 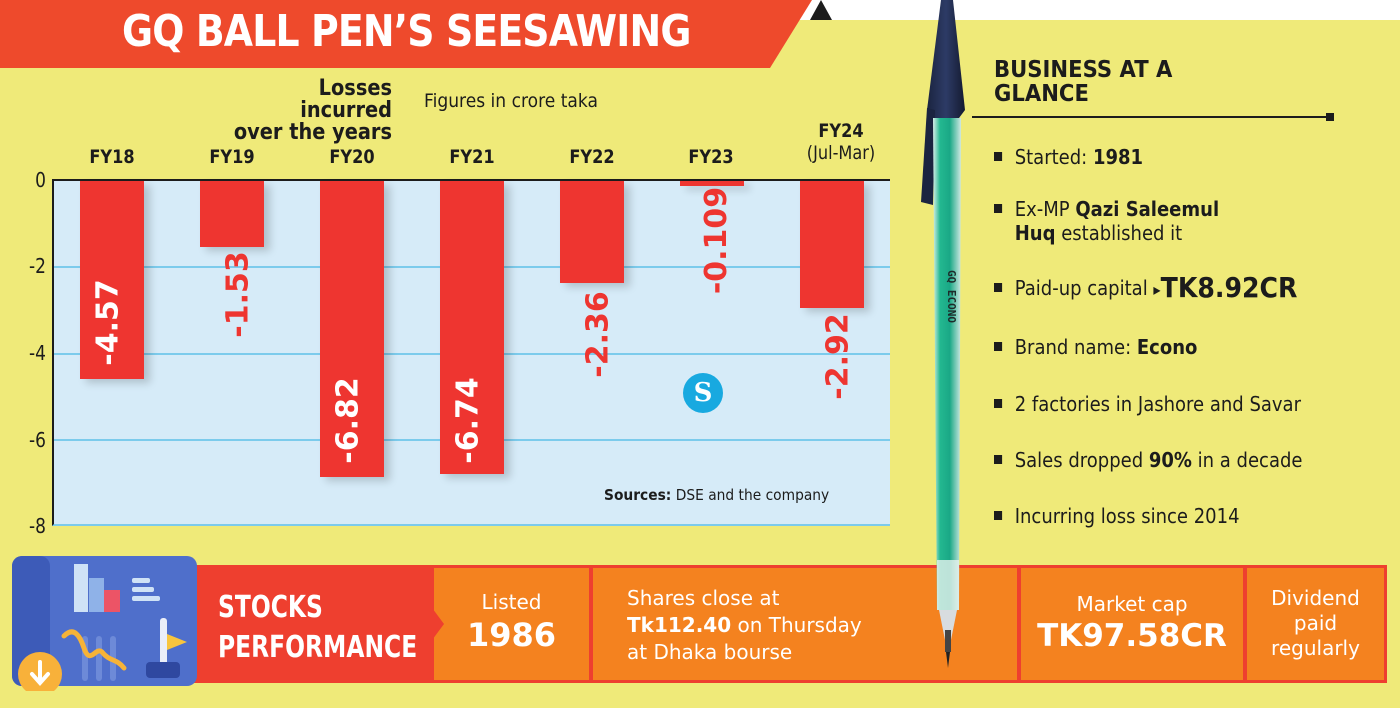 What do you see at coordinates (1035, 233) in the screenshot?
I see `item-bold: Huq` at bounding box center [1035, 233].